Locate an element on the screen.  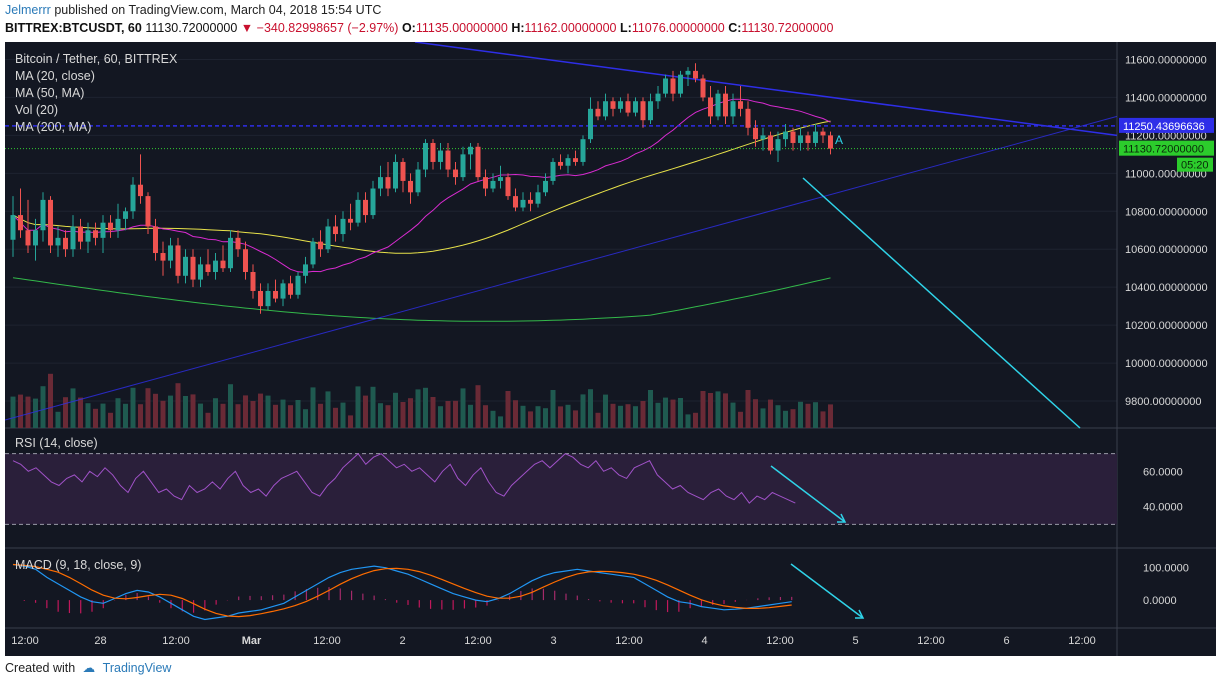
tradingview-link: TradingView is located at coordinates (137, 668).